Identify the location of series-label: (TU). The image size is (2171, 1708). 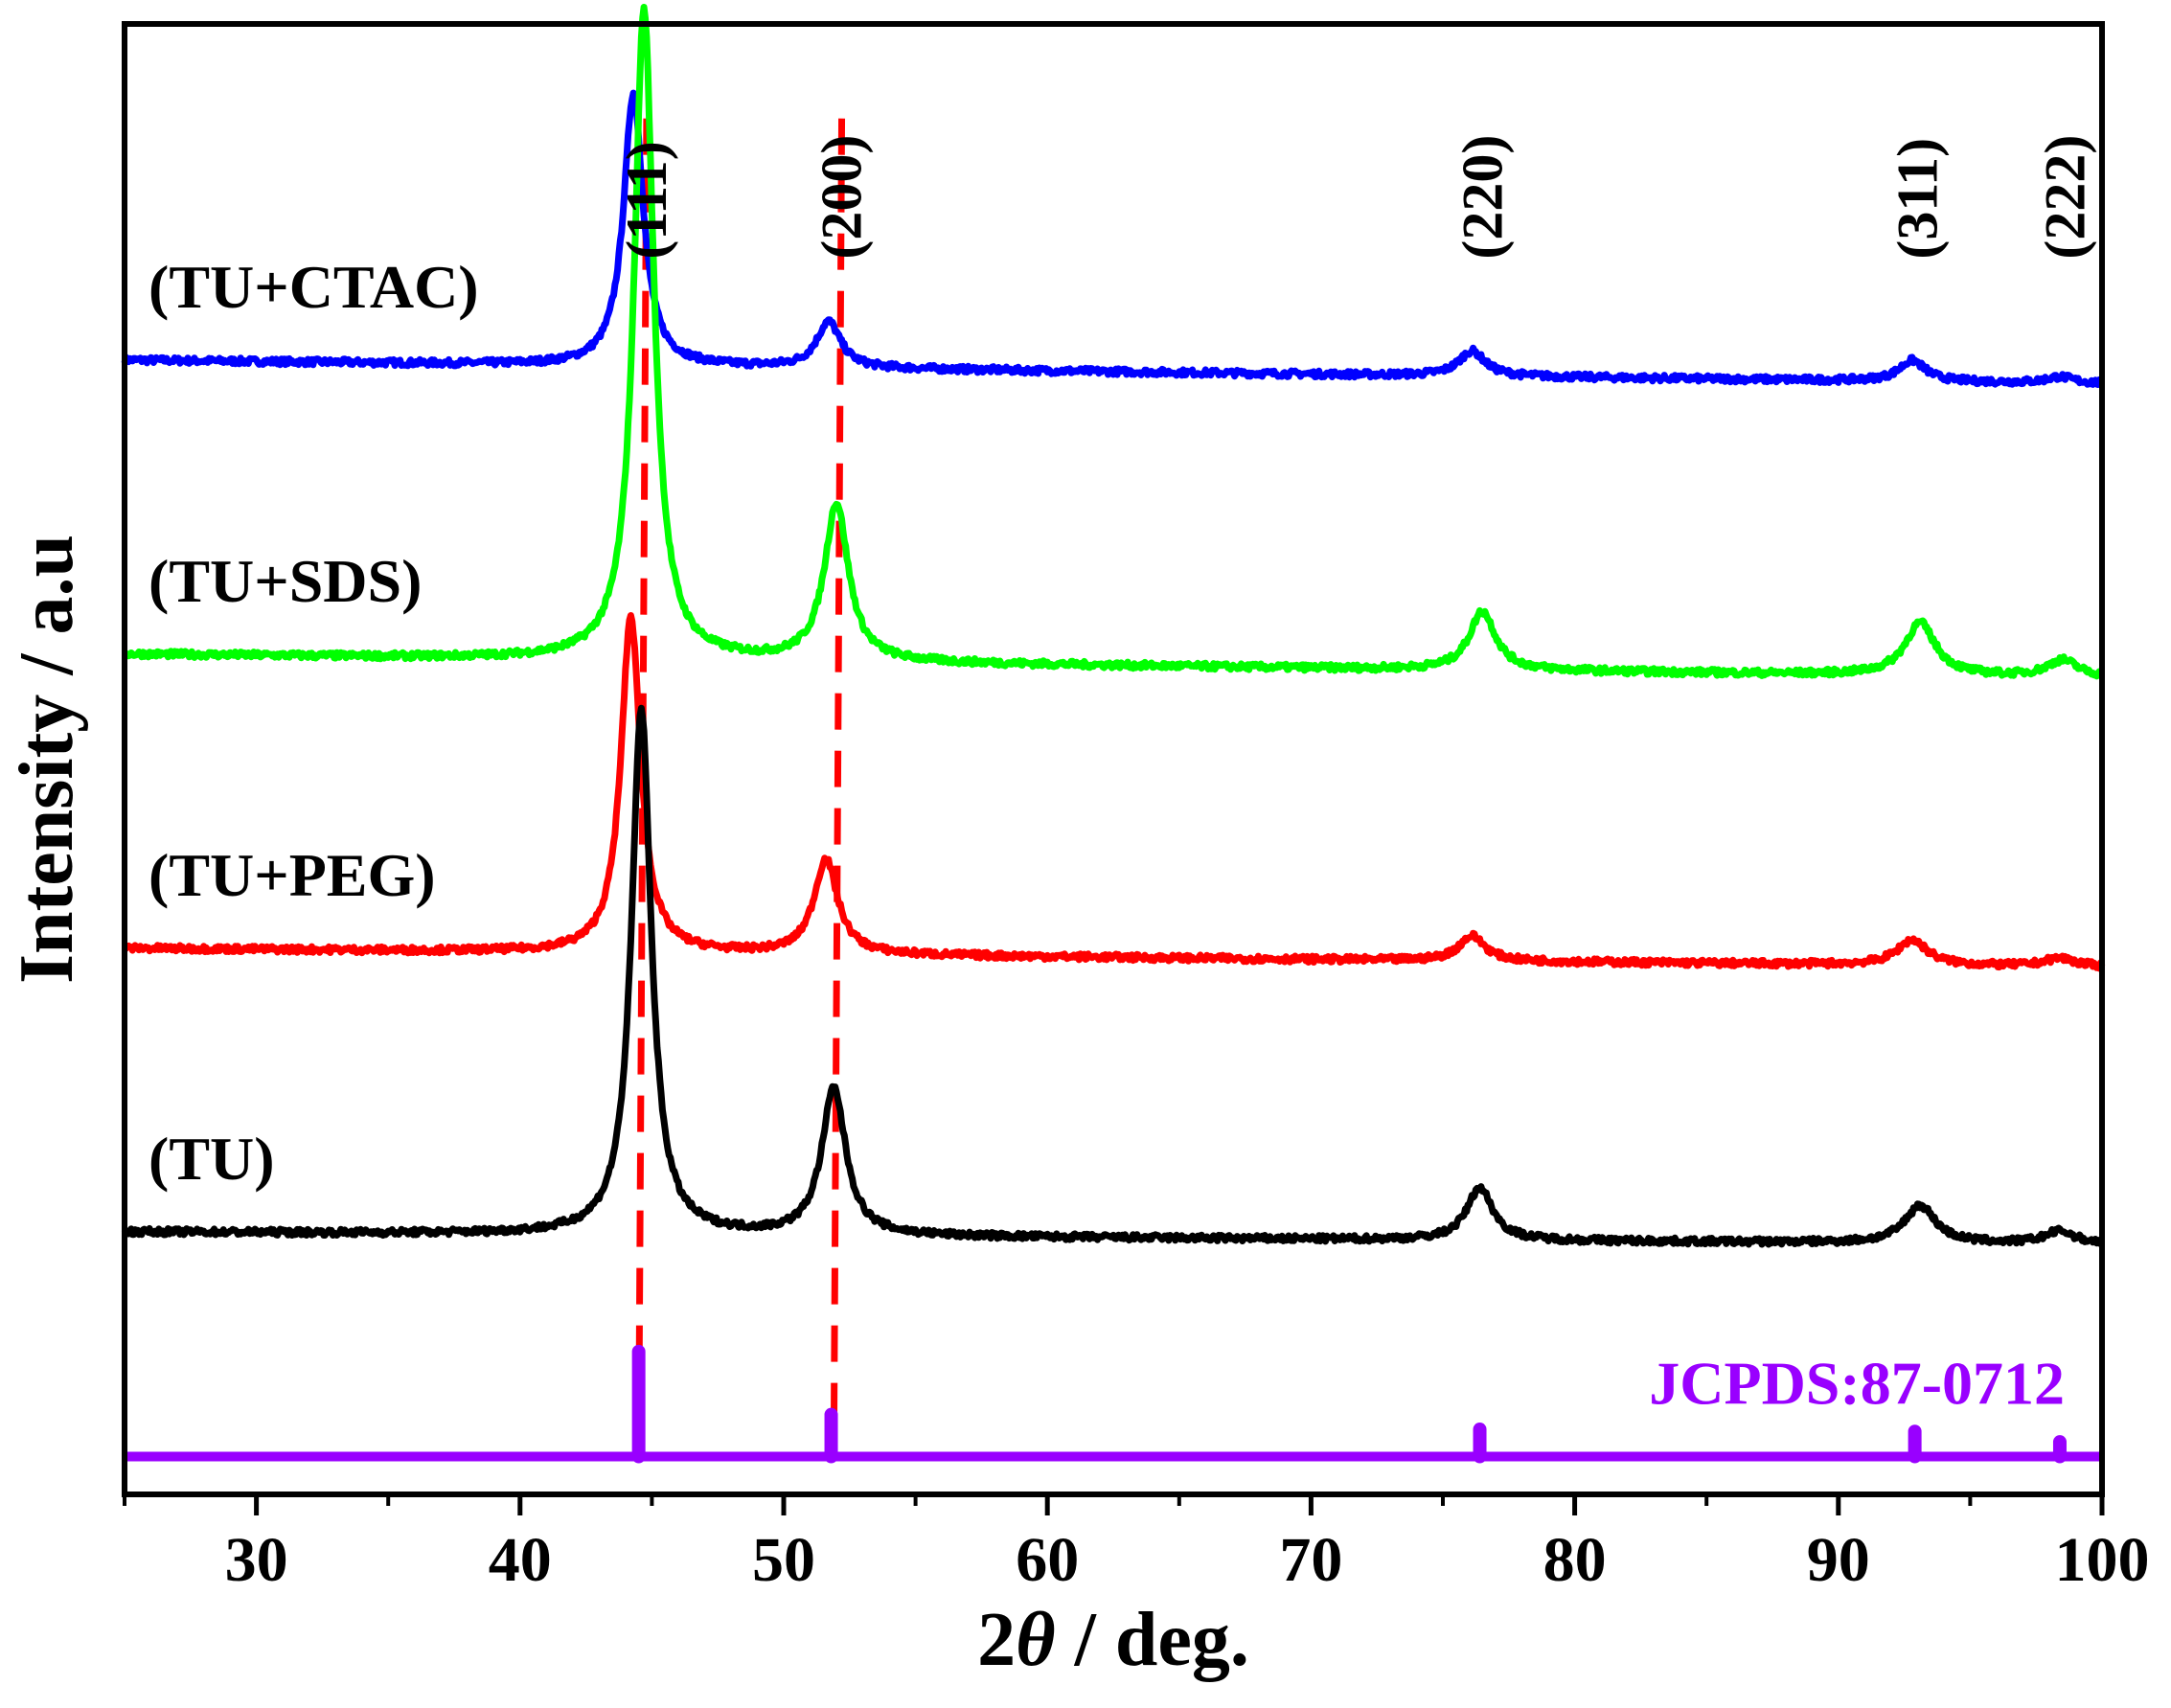
(212, 1159).